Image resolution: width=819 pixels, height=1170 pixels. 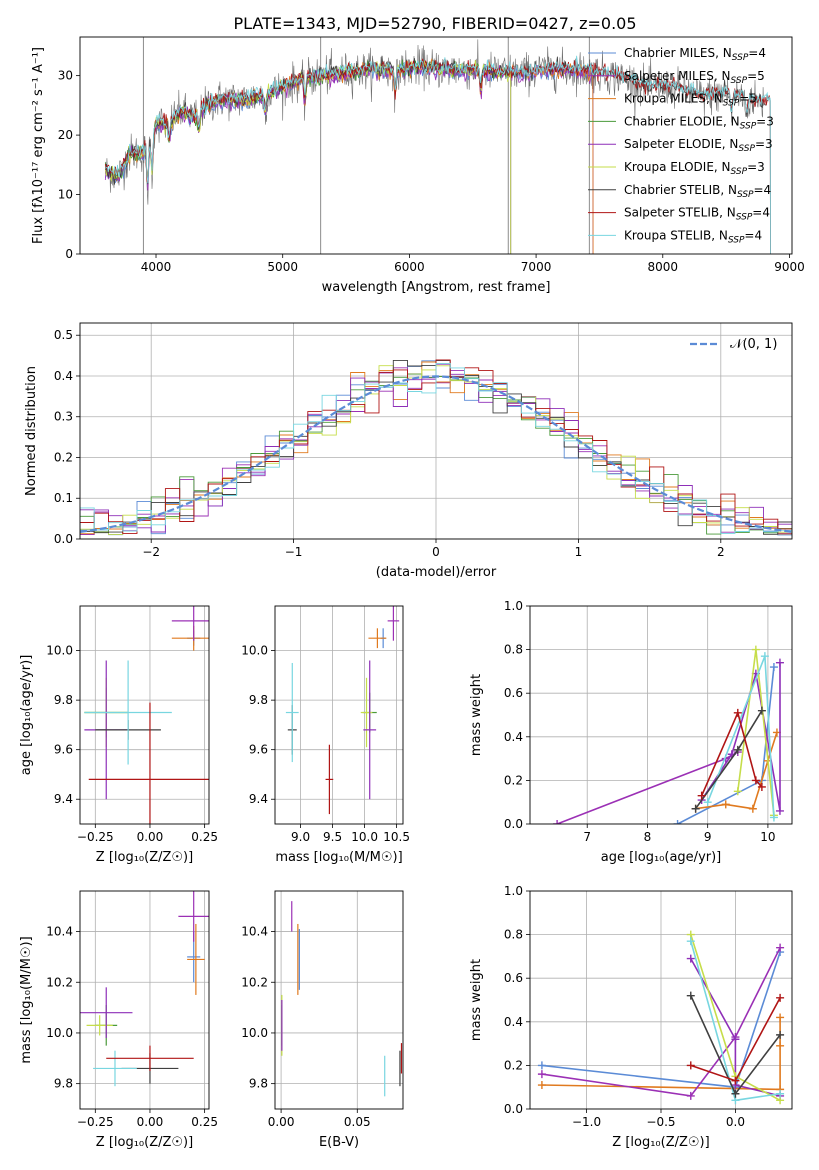 I want to click on axis-label-x: Z [log₁₀(Z/Z☉)], so click(x=660, y=1142).